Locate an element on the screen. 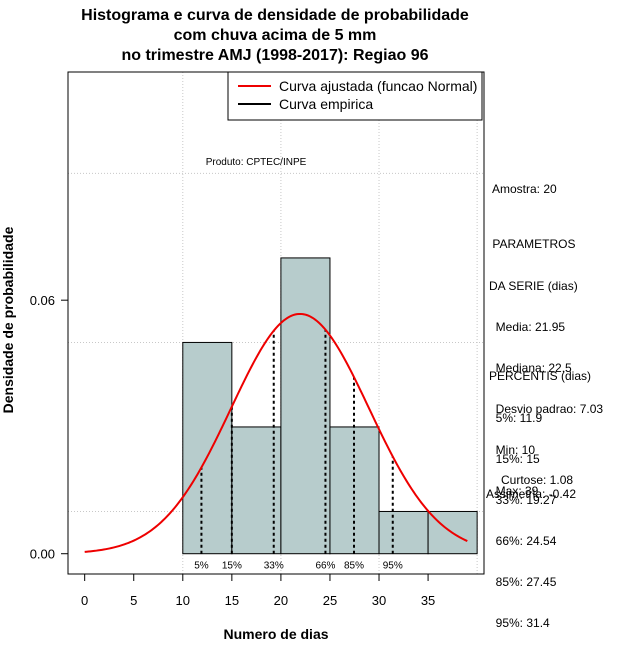 The height and width of the screenshot is (660, 640). kurtosis: Curtose: 1.08 is located at coordinates (537, 480).